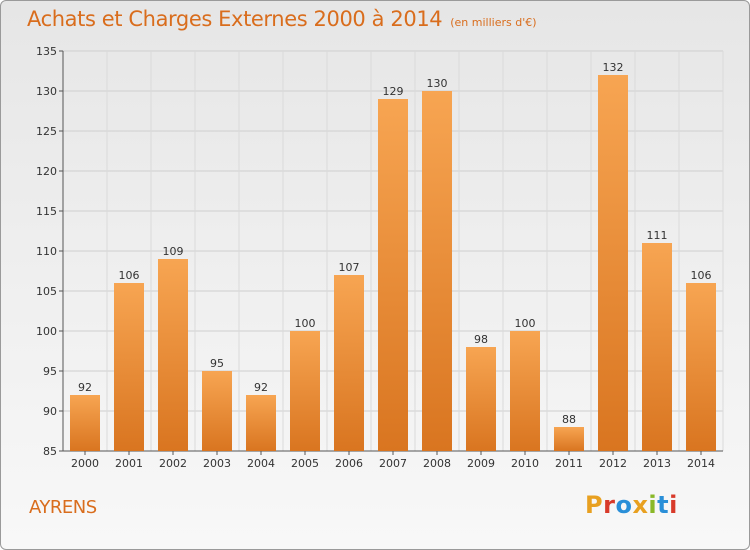  Describe the element at coordinates (493, 22) in the screenshot. I see `chart-unit: (en milliers d'€)` at that location.